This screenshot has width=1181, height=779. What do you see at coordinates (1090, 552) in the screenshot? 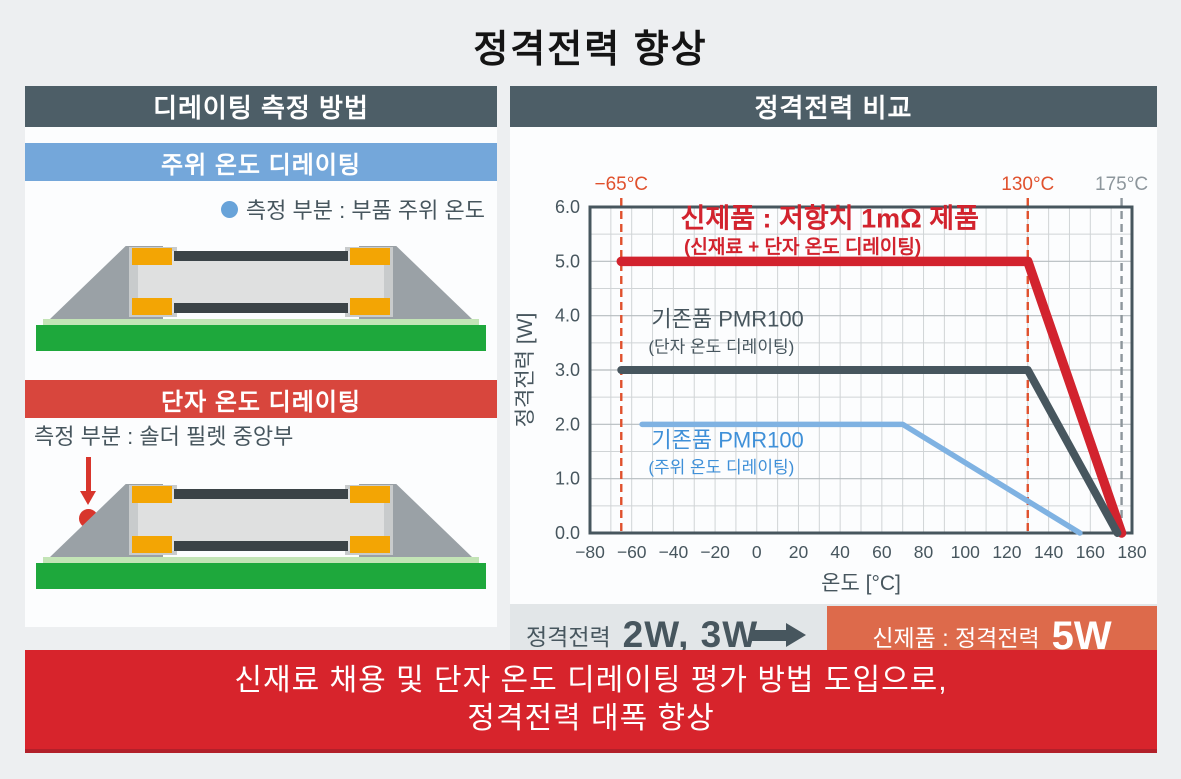
I see `x-tick-label: 160` at bounding box center [1090, 552].